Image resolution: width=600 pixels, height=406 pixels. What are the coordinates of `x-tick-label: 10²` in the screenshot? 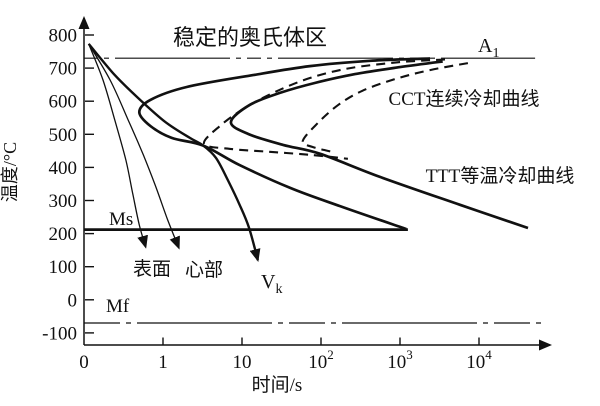 It's located at (321, 360).